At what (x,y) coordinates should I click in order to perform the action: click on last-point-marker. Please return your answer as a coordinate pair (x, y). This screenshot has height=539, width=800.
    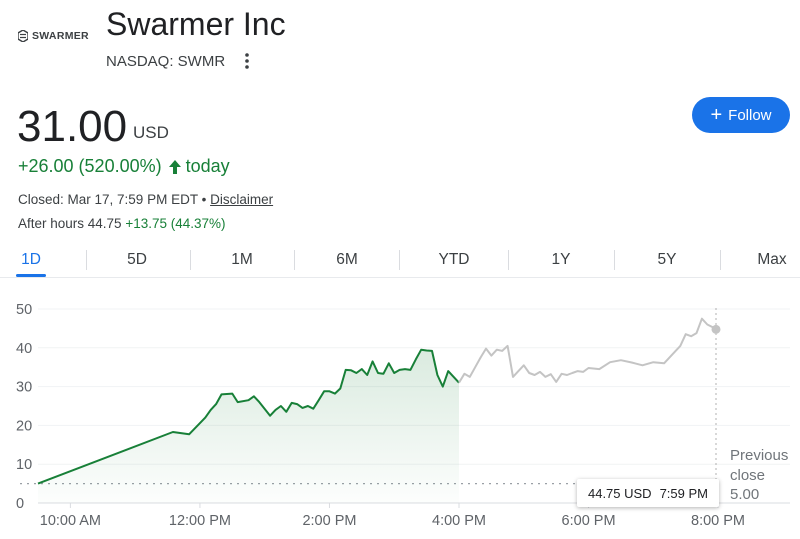
    Looking at the image, I should click on (716, 329).